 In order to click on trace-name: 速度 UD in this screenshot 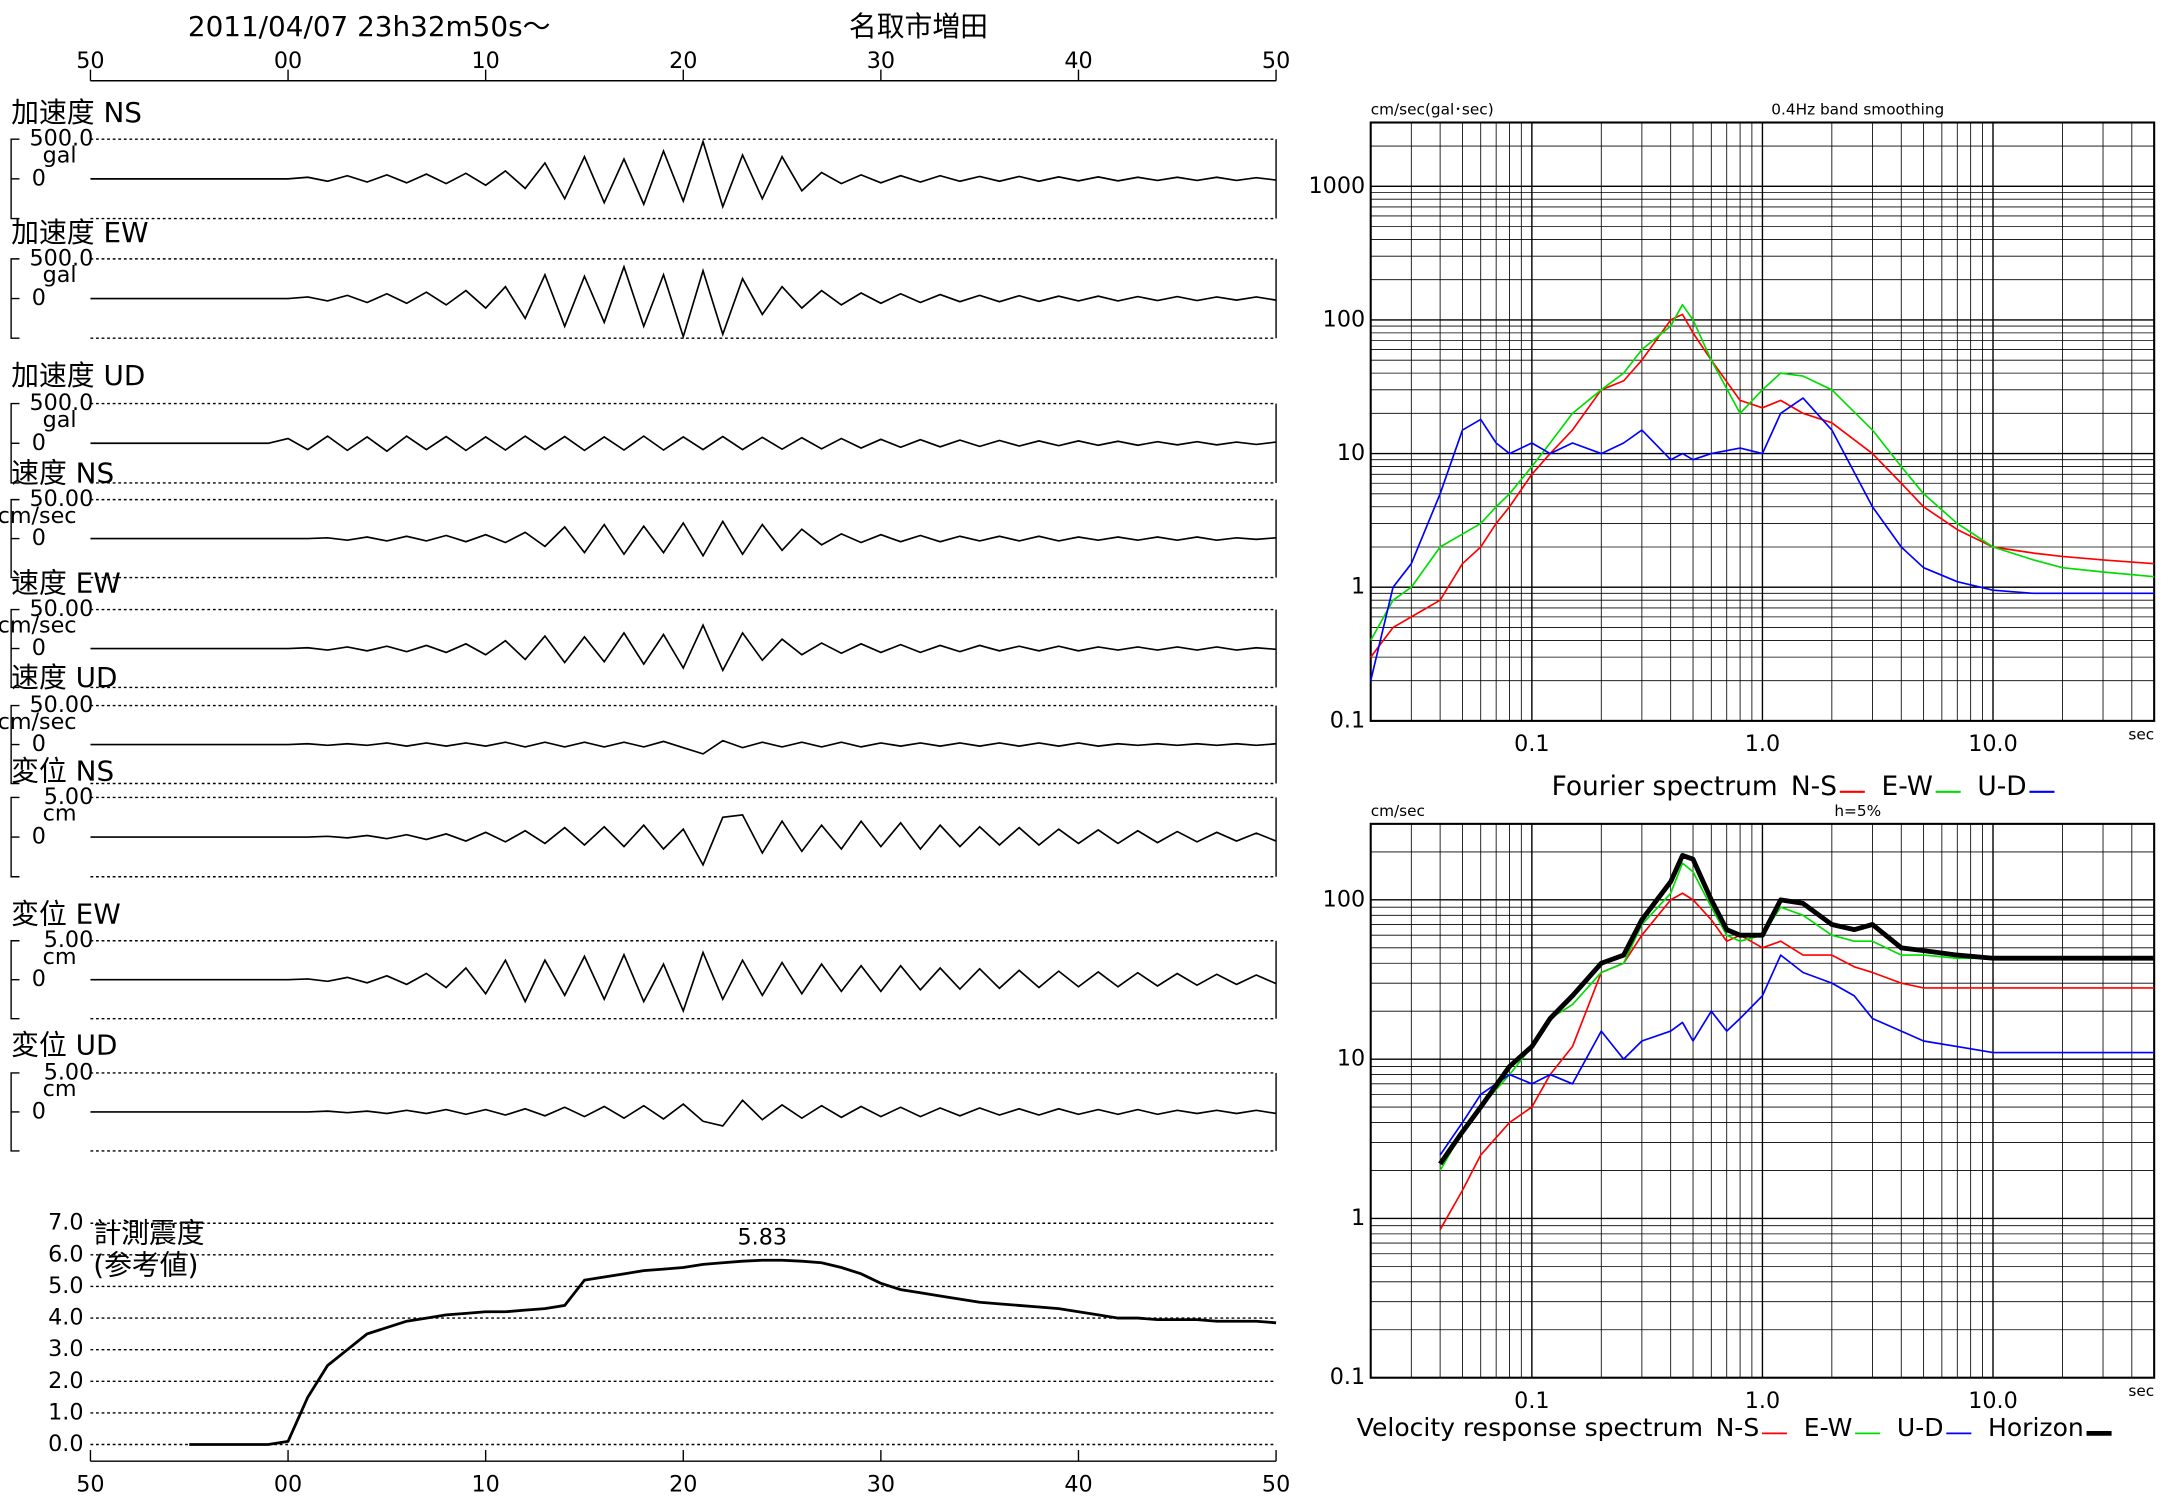, I will do `click(64, 677)`.